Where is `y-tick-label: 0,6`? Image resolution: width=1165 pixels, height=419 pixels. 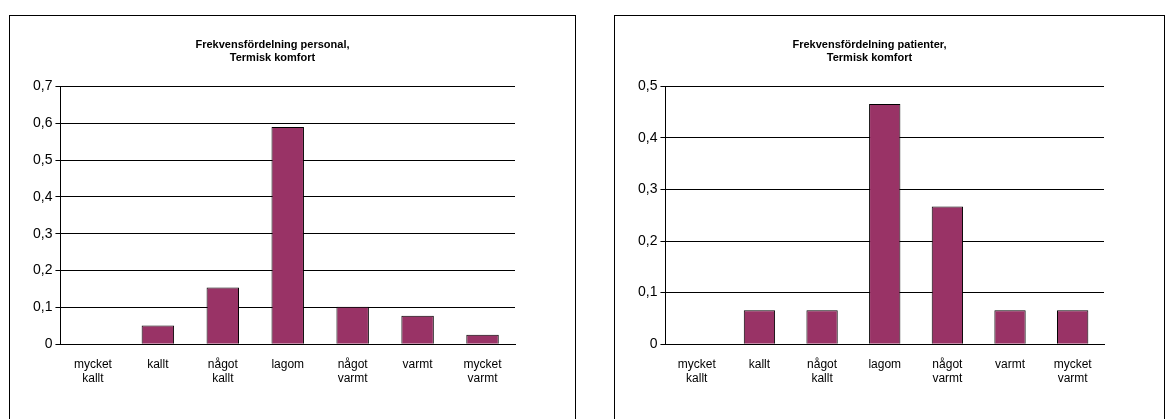 y-tick-label: 0,6 is located at coordinates (42, 122).